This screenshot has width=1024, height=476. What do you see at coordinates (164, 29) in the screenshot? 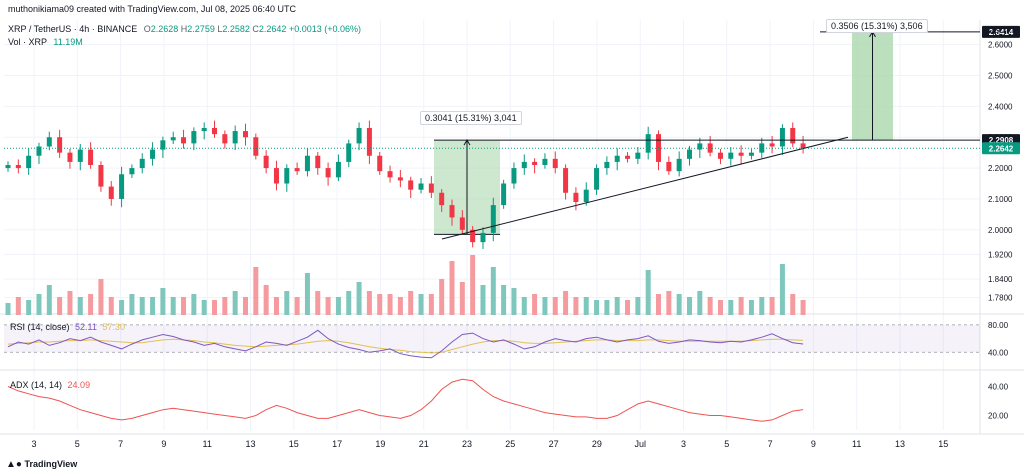
I see `open-value: 2.2628` at bounding box center [164, 29].